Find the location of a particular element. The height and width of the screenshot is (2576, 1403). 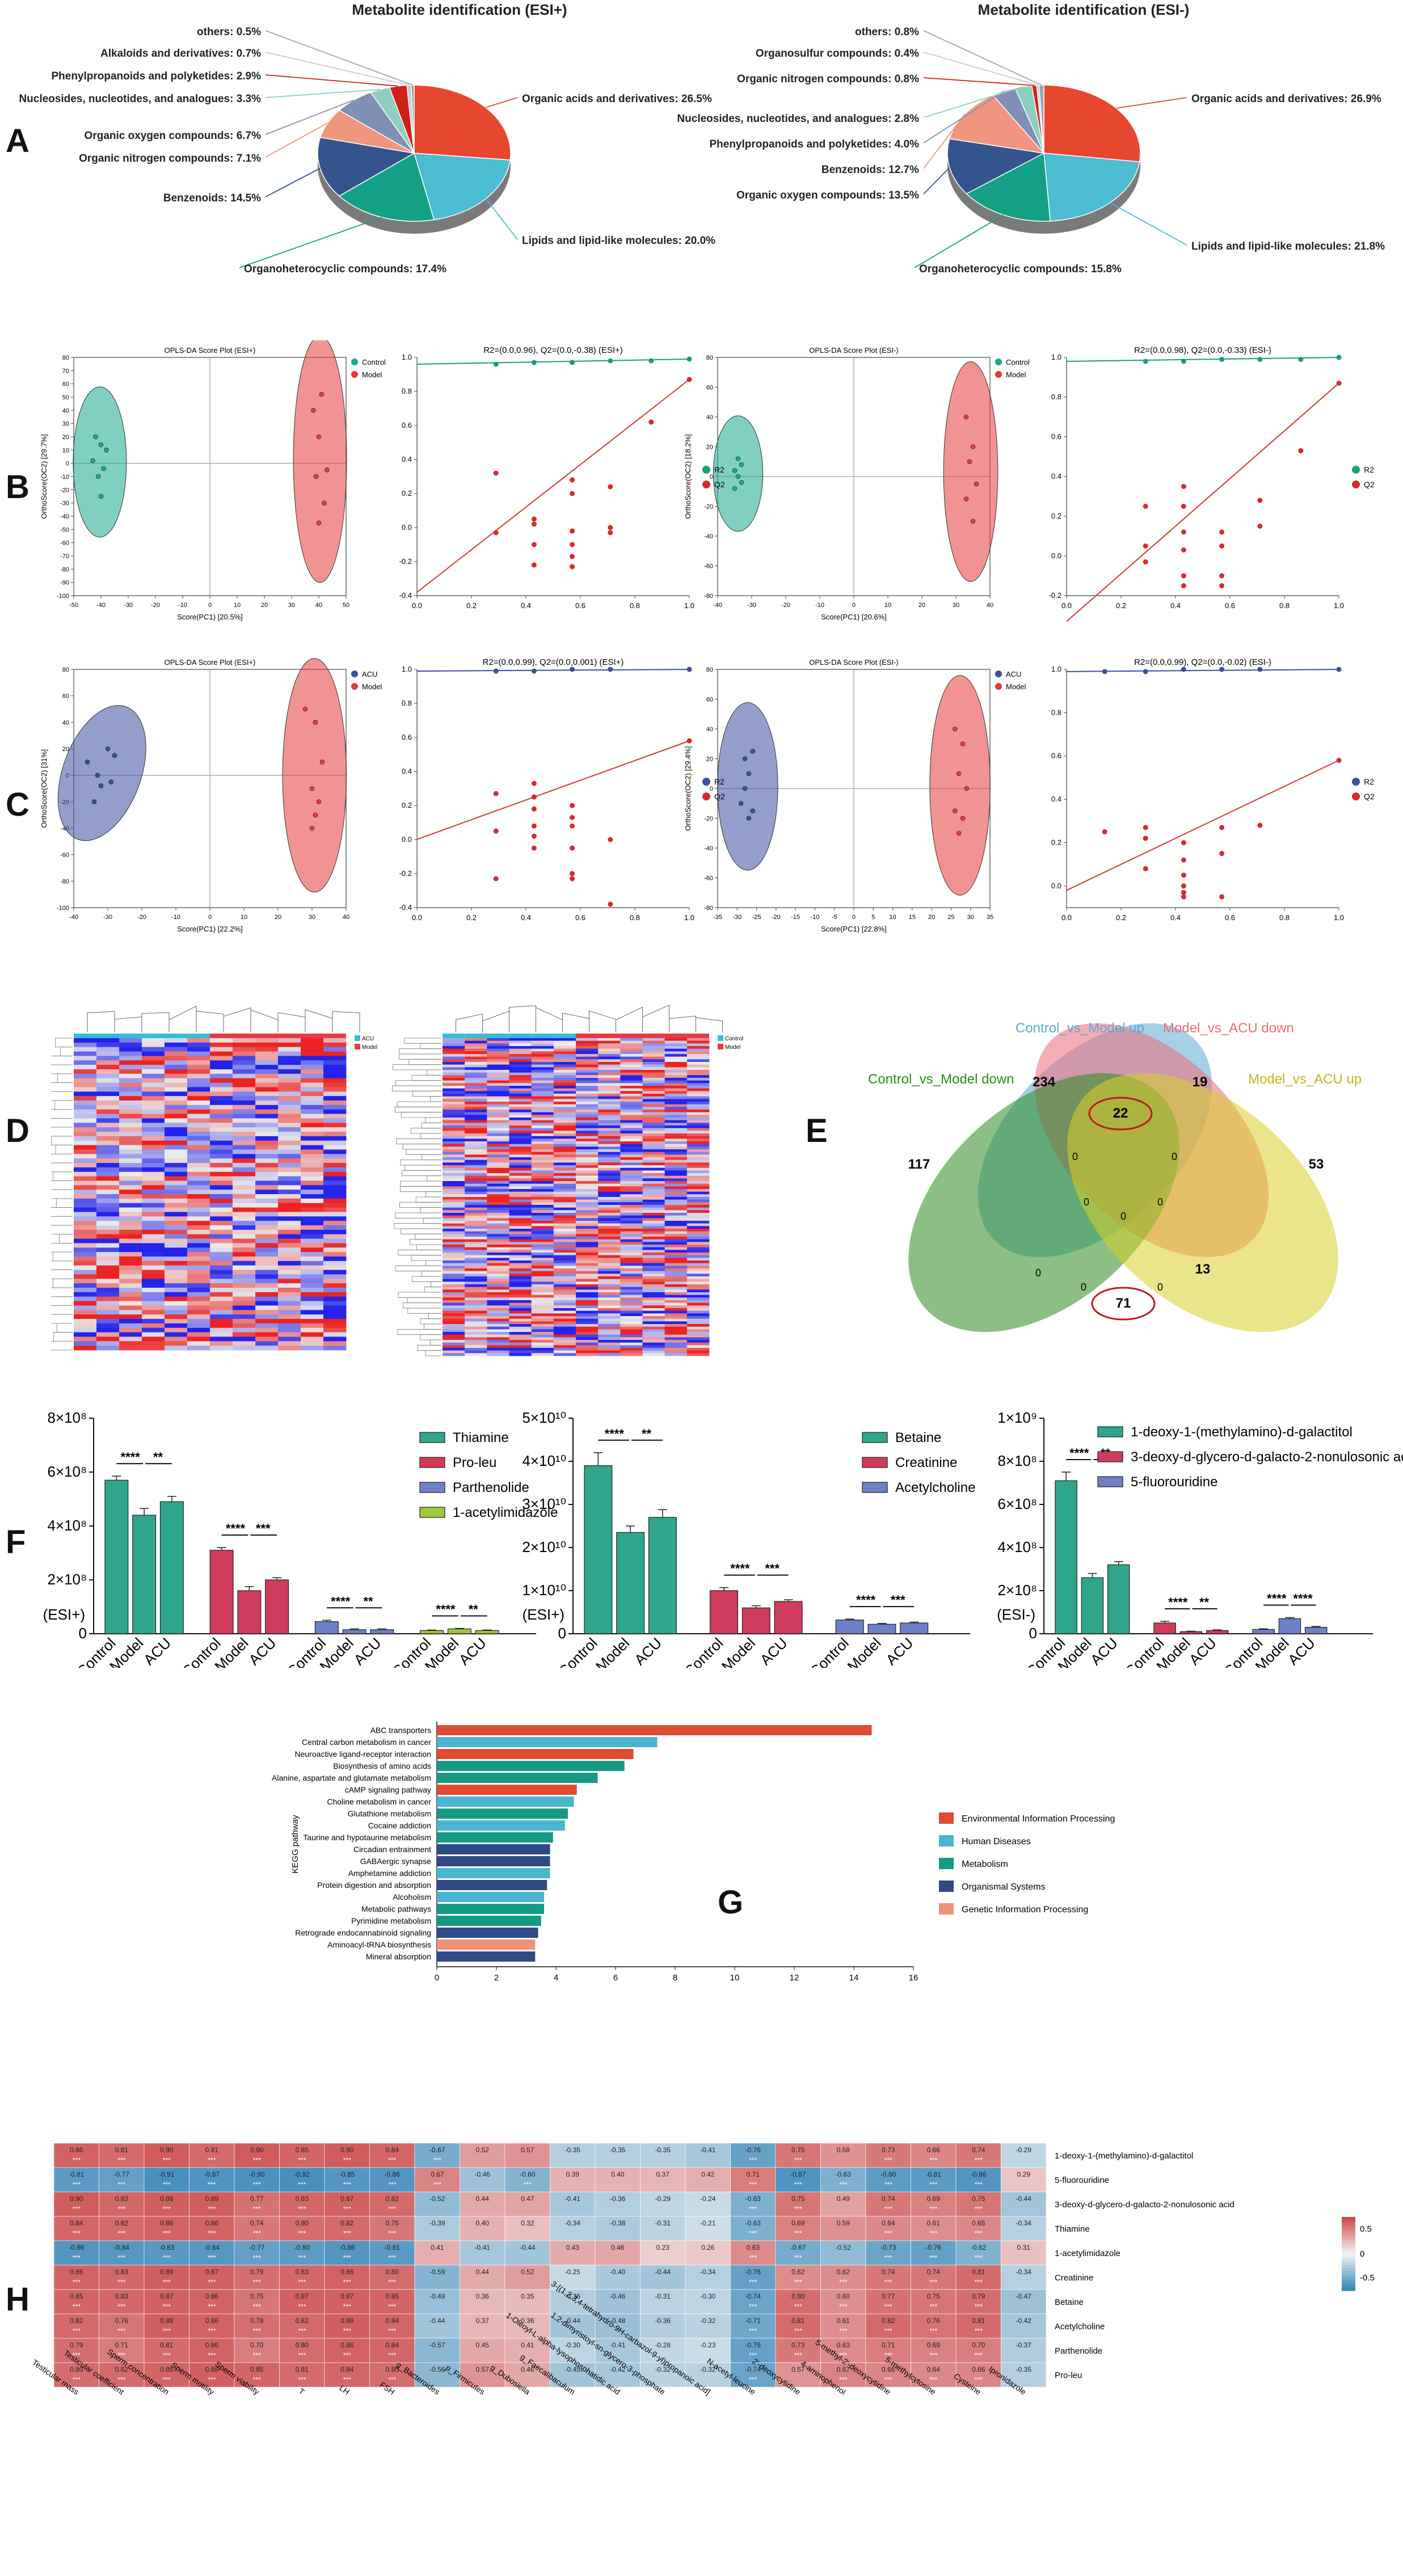

bar is located at coordinates (1263, 1631).